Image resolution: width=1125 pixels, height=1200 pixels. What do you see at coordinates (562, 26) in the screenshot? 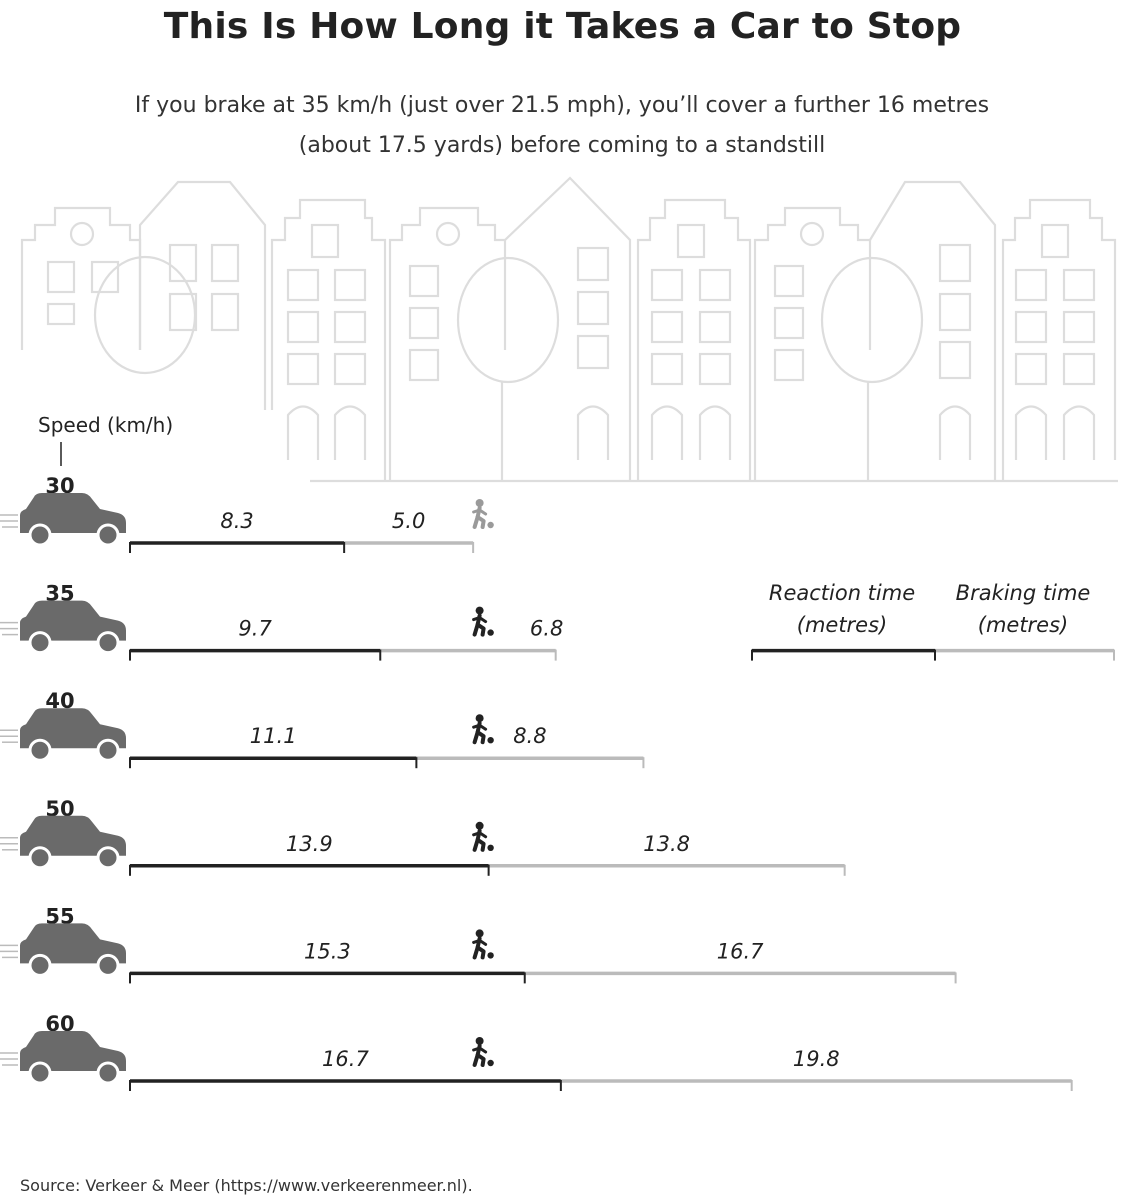
I see `chart-title: This Is How Long it Takes a Car to Stop` at bounding box center [562, 26].